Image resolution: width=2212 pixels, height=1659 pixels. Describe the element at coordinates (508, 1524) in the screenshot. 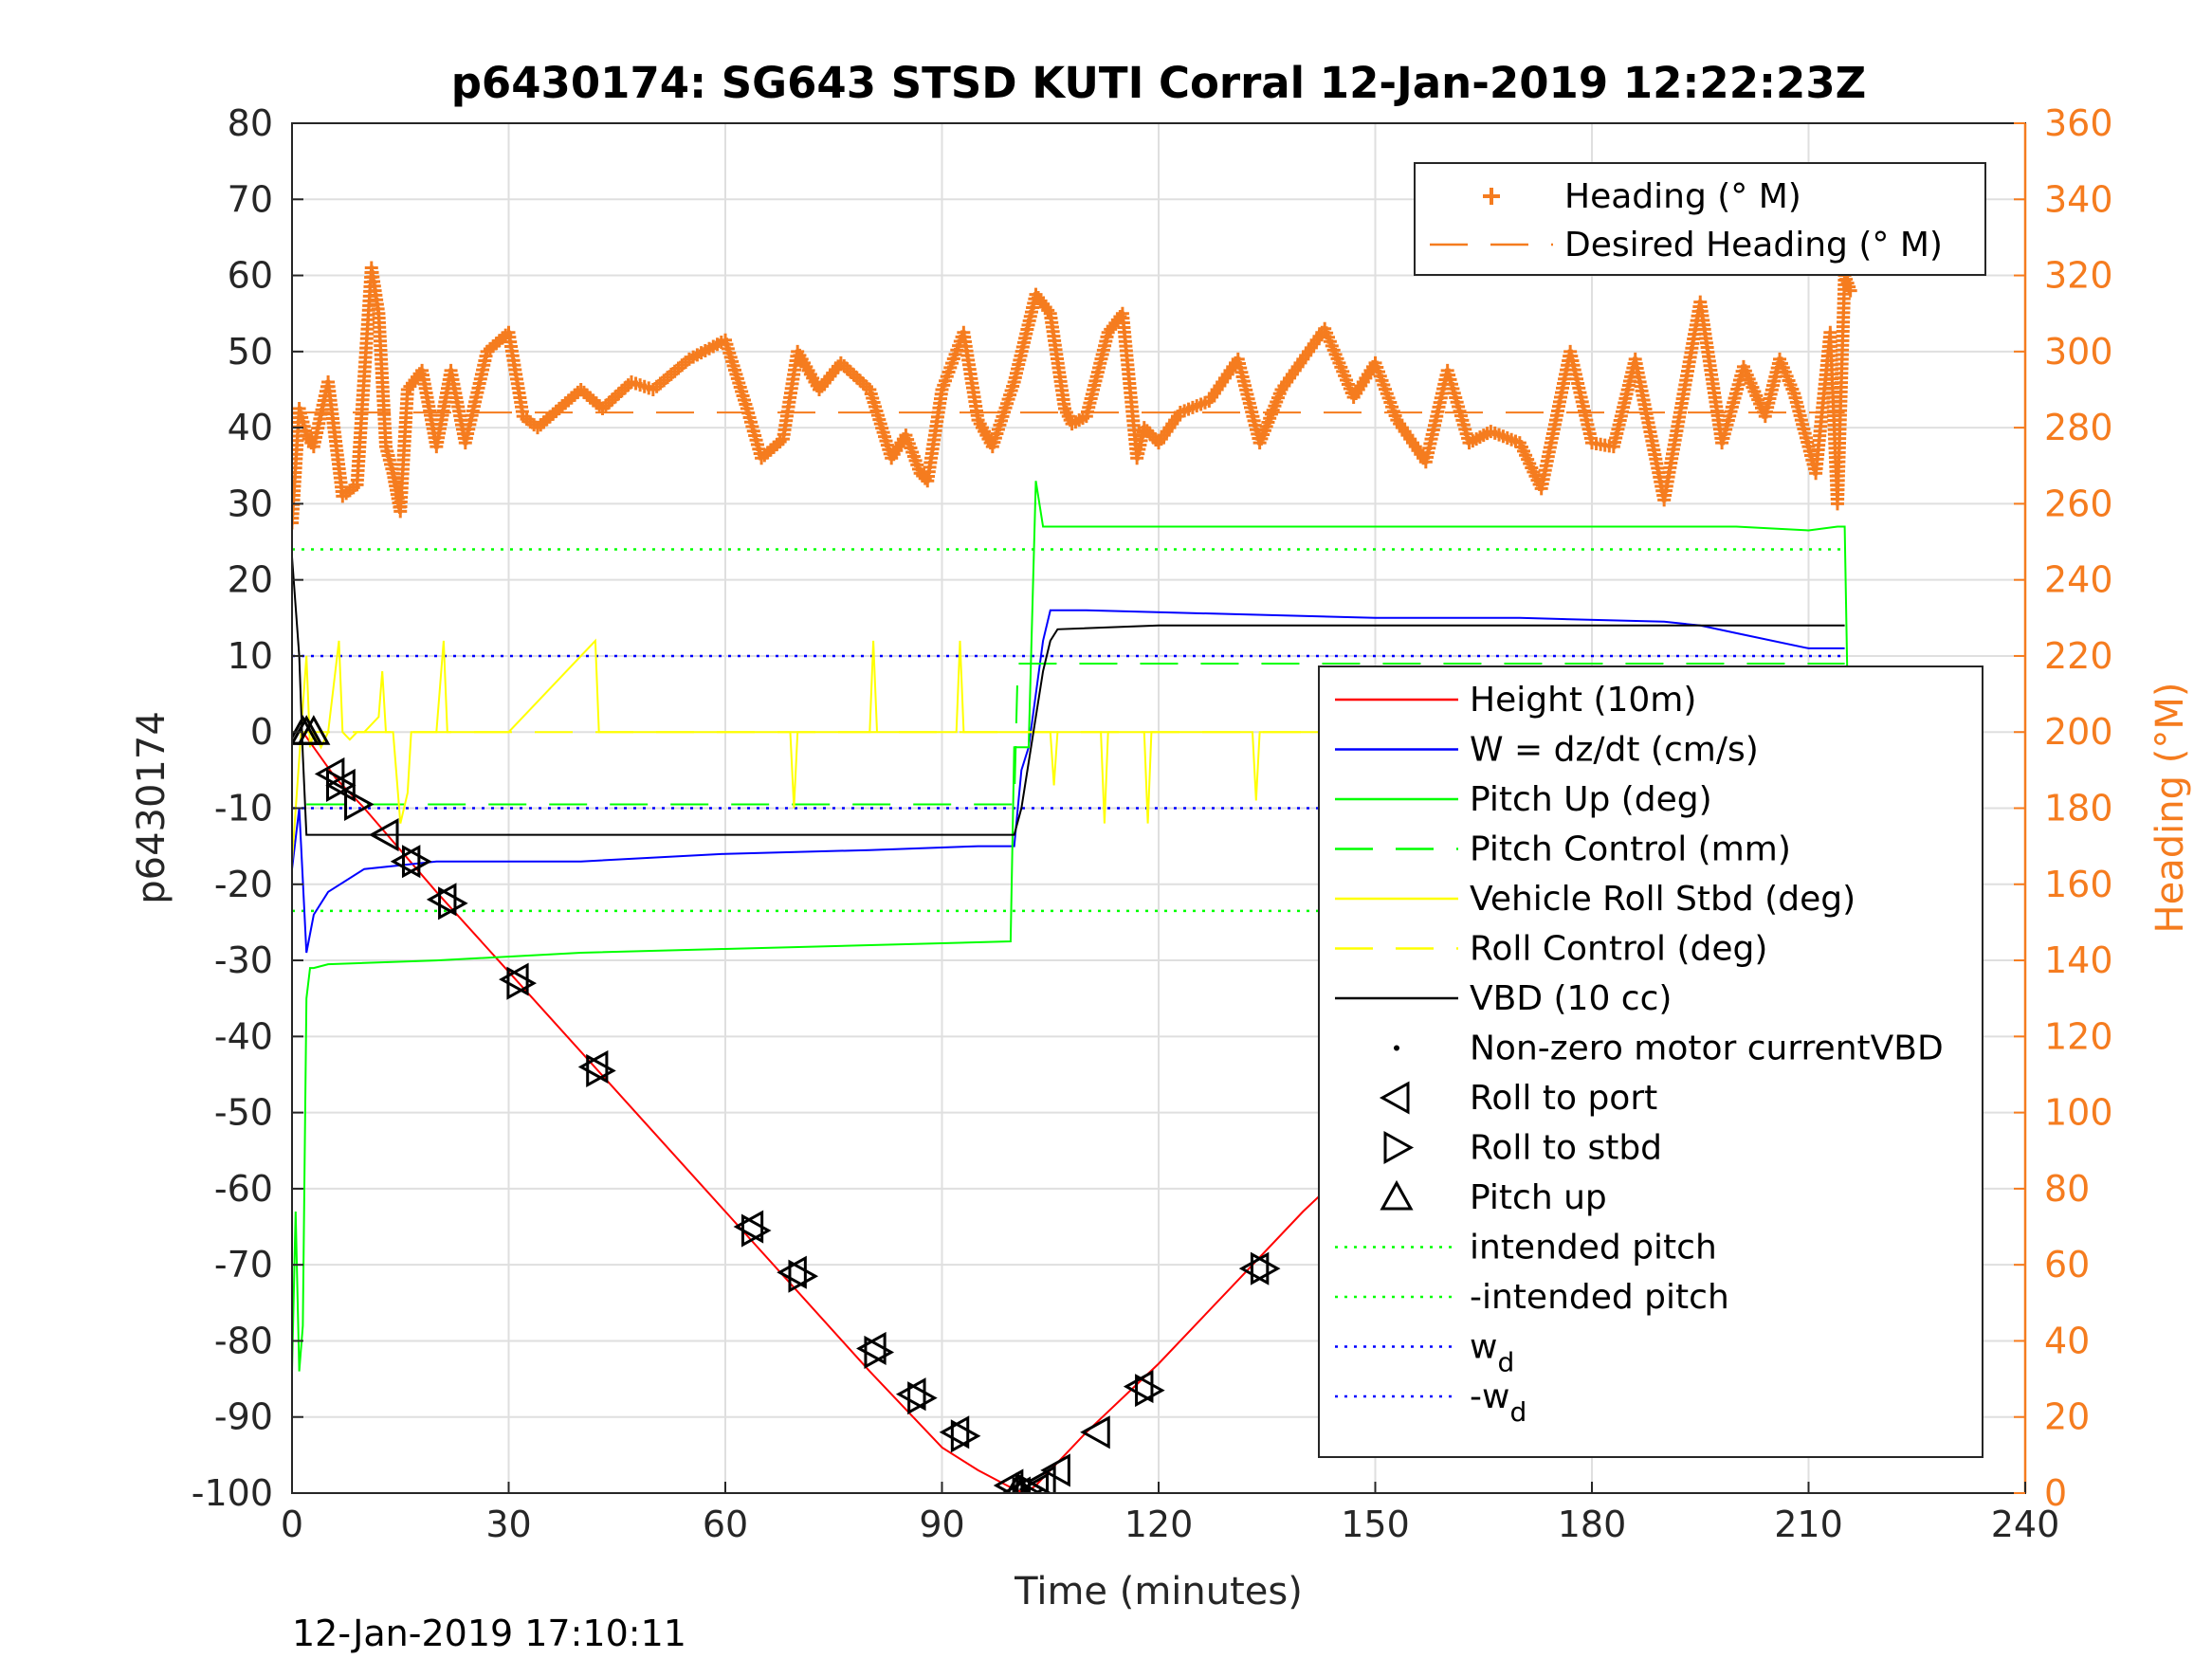

I see `x-tick-label: 30` at that location.